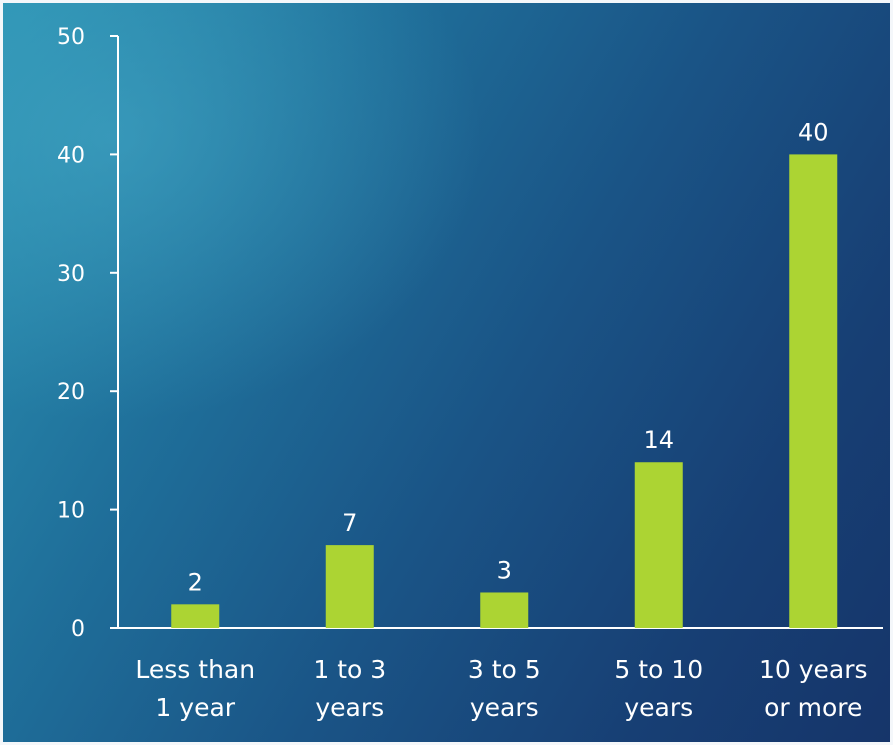 This screenshot has width=893, height=745. Describe the element at coordinates (658, 669) in the screenshot. I see `x-category-label: 5 to 10` at that location.